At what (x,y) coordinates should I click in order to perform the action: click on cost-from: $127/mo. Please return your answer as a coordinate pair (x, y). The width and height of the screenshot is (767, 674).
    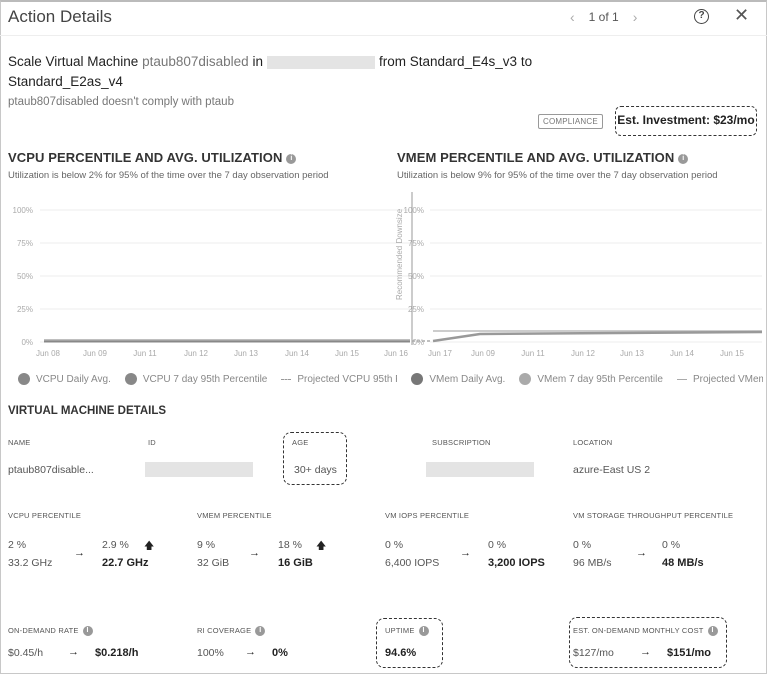
    Looking at the image, I should click on (593, 653).